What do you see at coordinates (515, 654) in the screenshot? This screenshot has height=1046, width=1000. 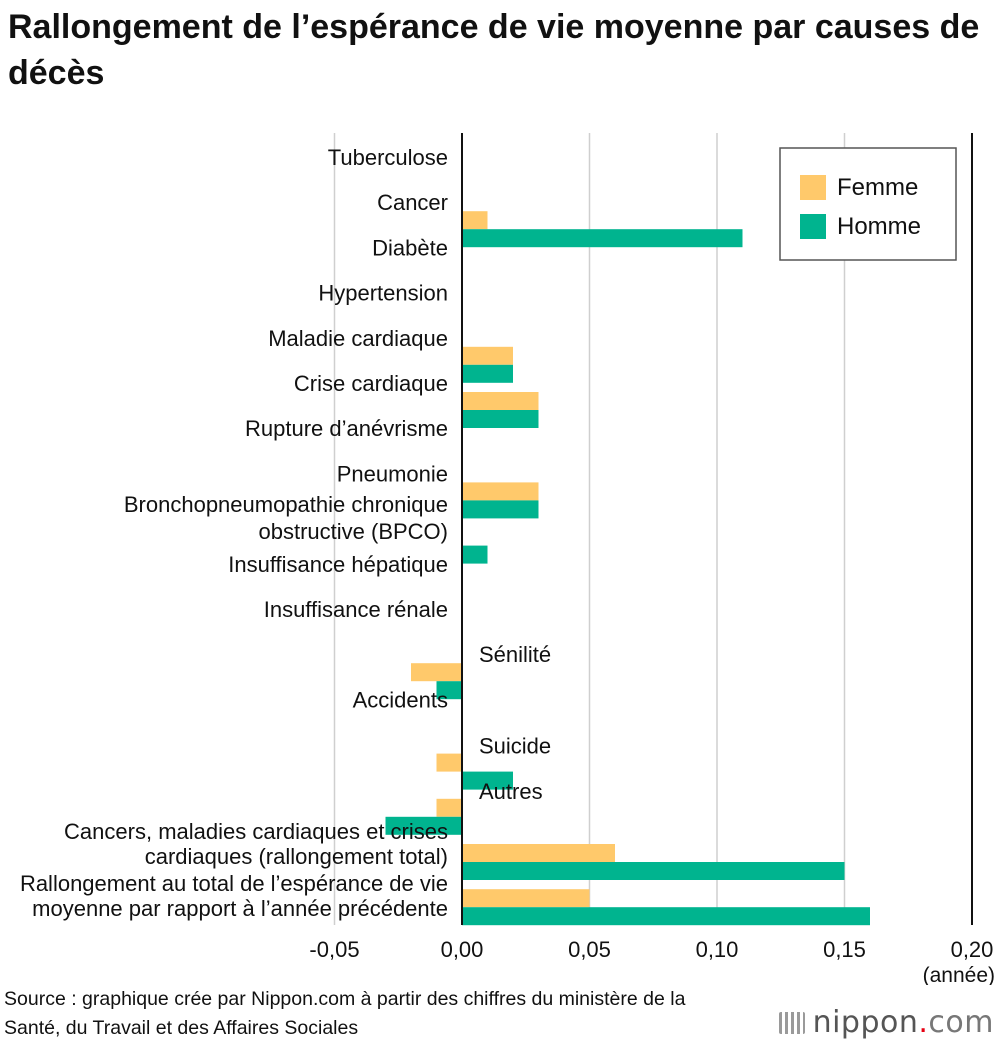 I see `category-label: Sénilité` at bounding box center [515, 654].